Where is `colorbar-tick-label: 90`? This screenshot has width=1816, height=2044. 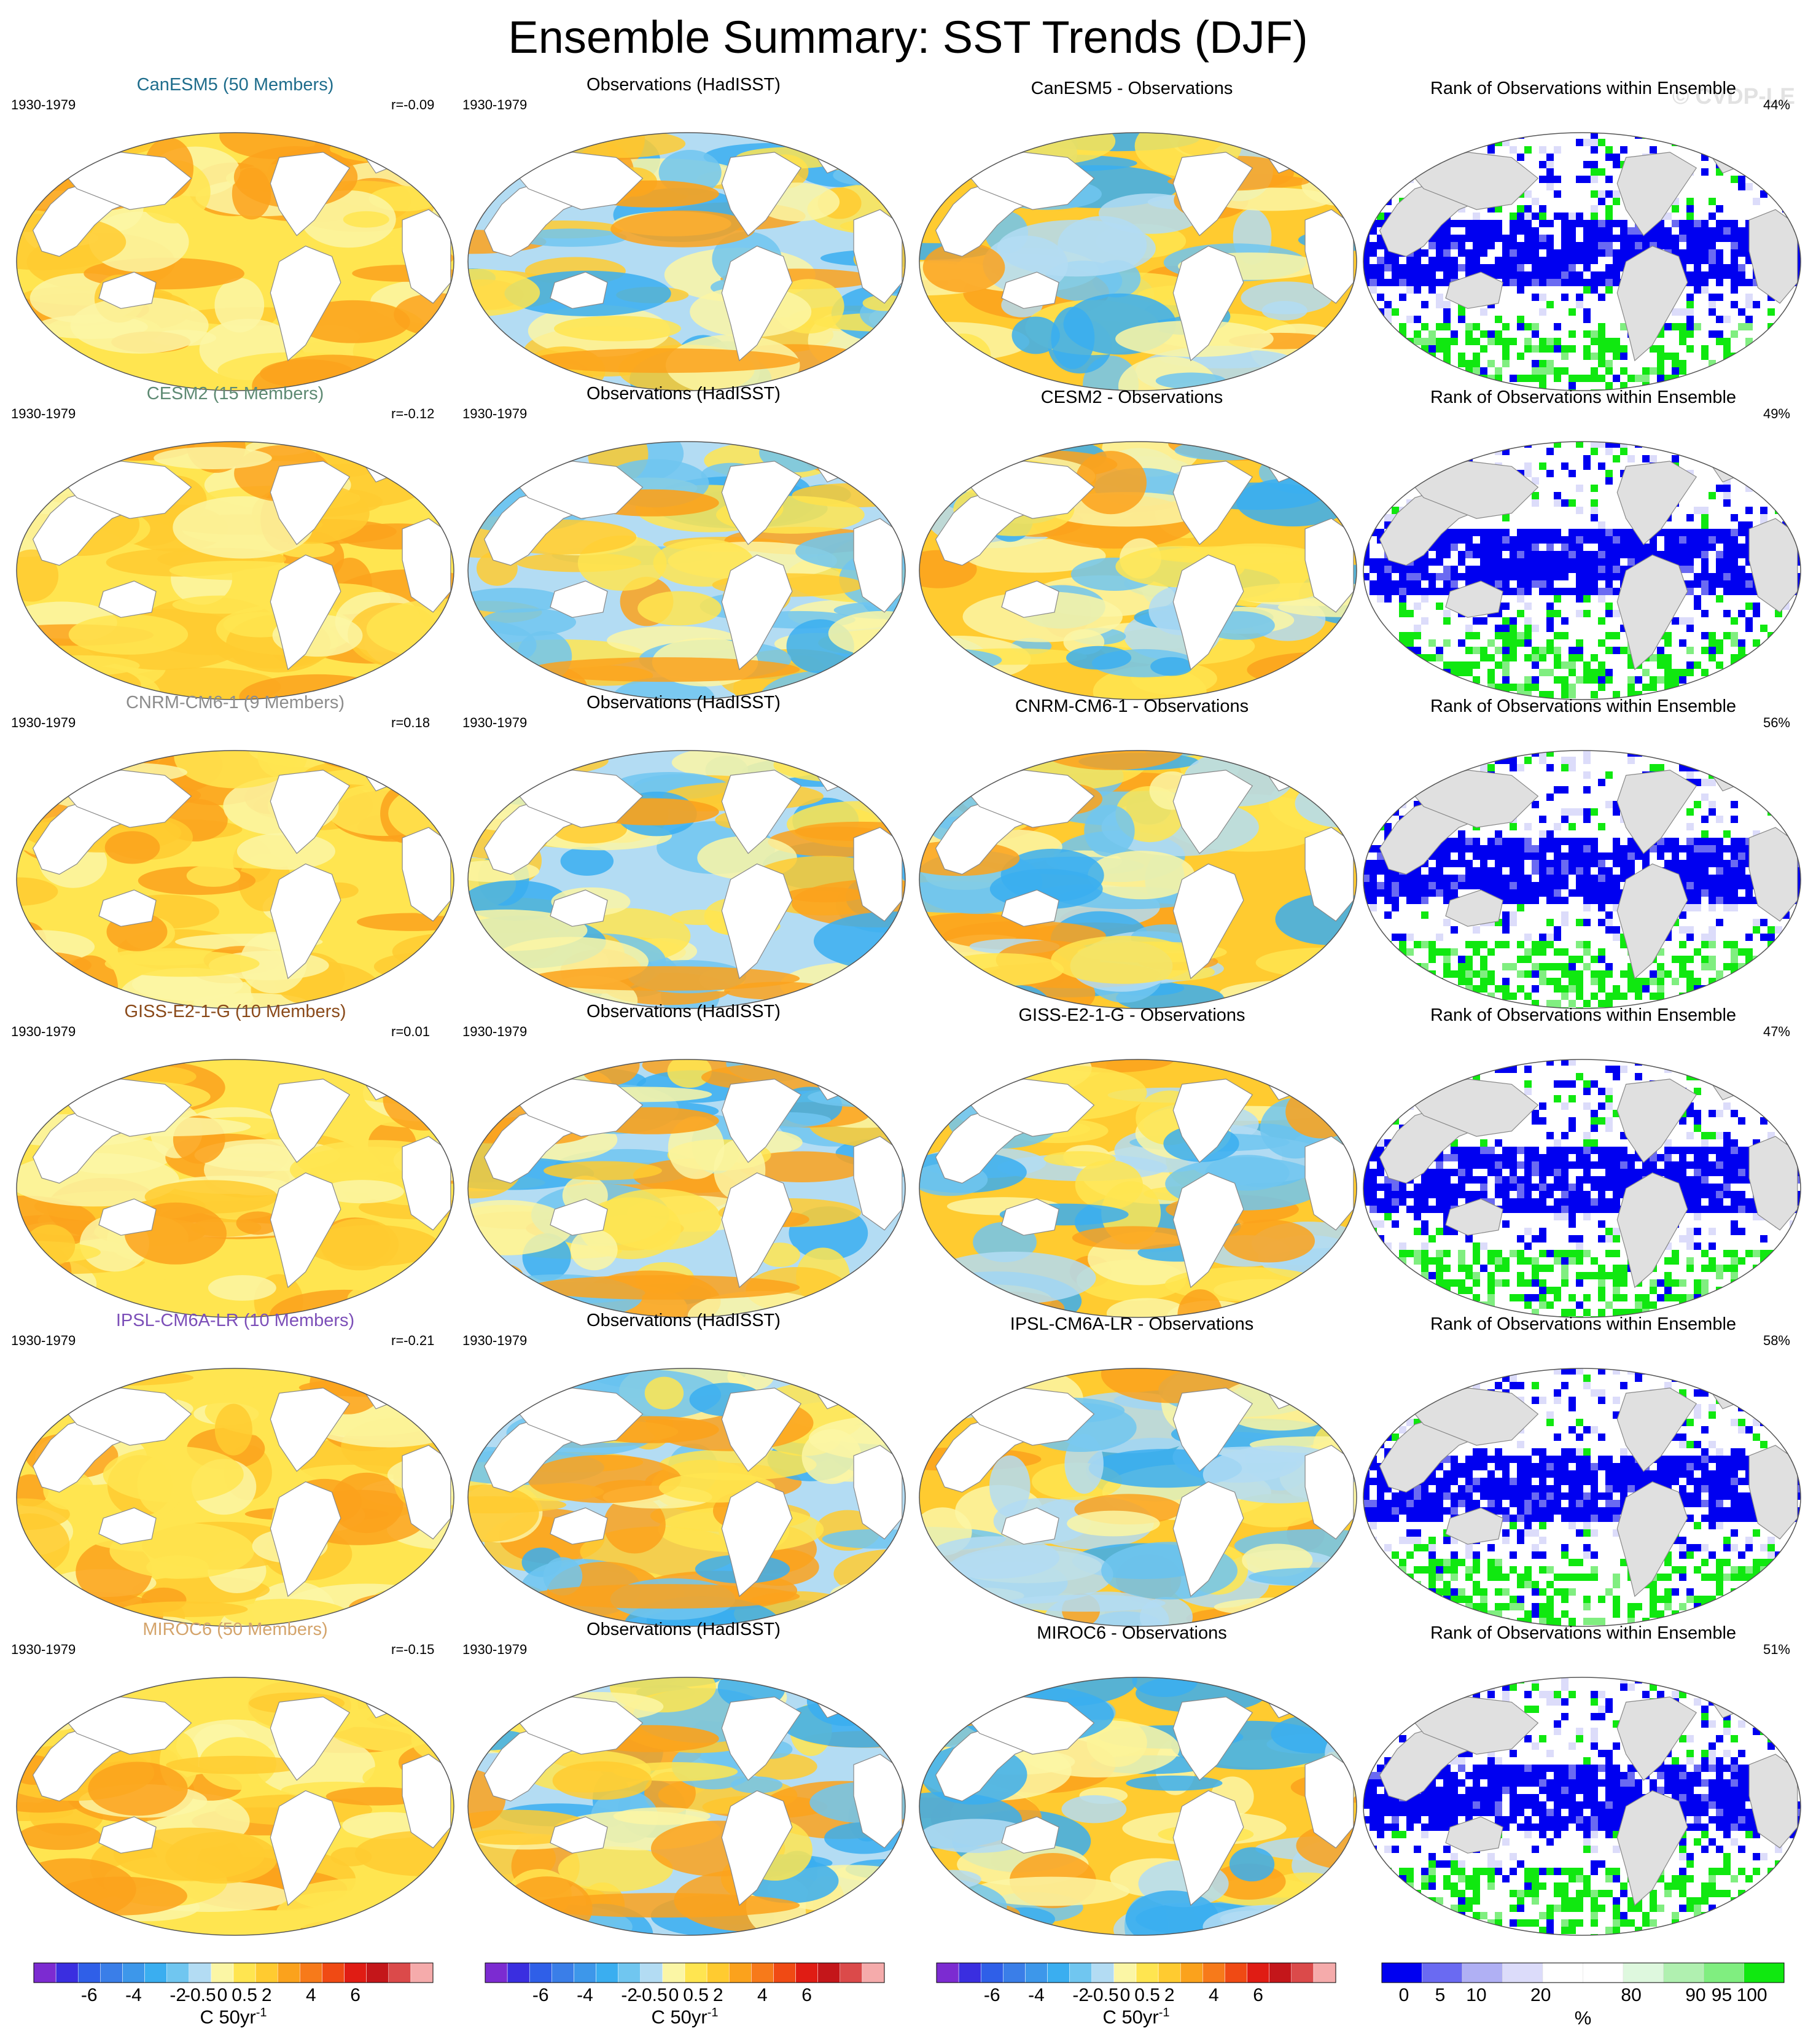
colorbar-tick-label: 90 is located at coordinates (1695, 1995).